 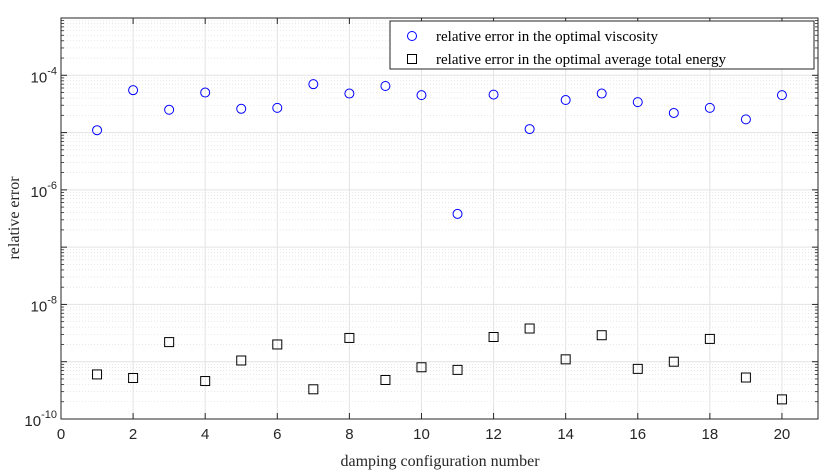 I want to click on x-tick-label: 0, so click(x=61, y=434).